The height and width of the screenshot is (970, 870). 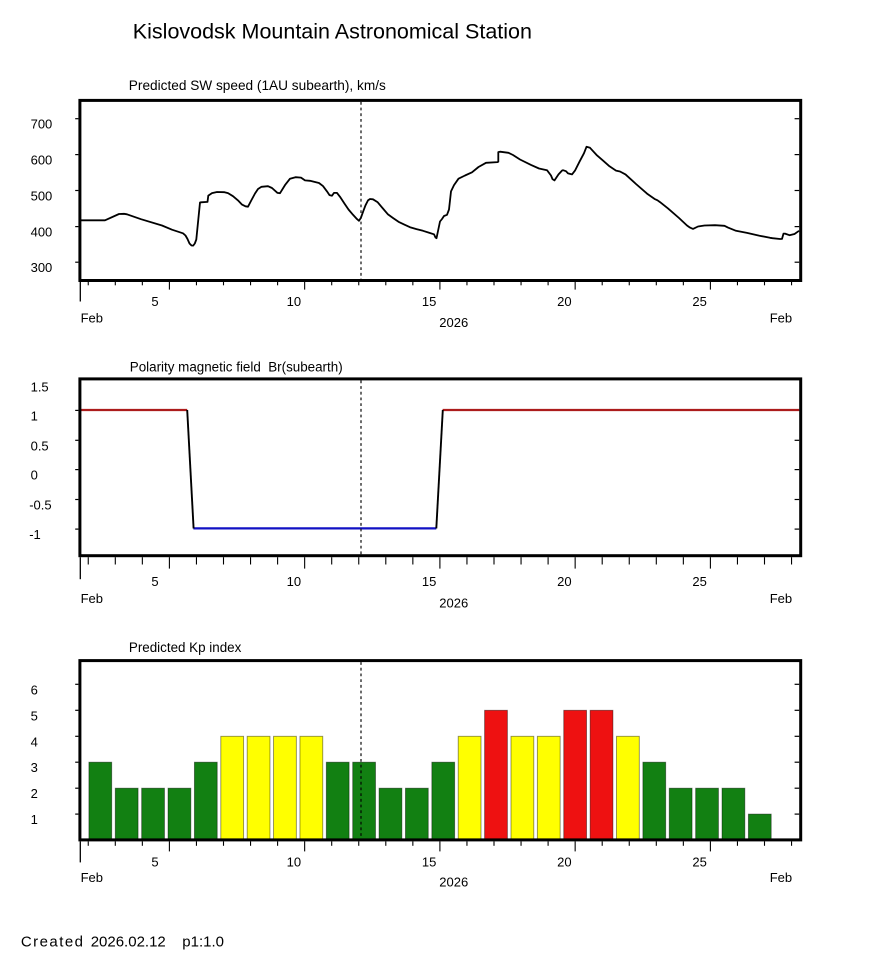 I want to click on svg-text:Polarity magnetic field Br(su: Polarity magnetic field Br(subearth), so click(x=236, y=367).